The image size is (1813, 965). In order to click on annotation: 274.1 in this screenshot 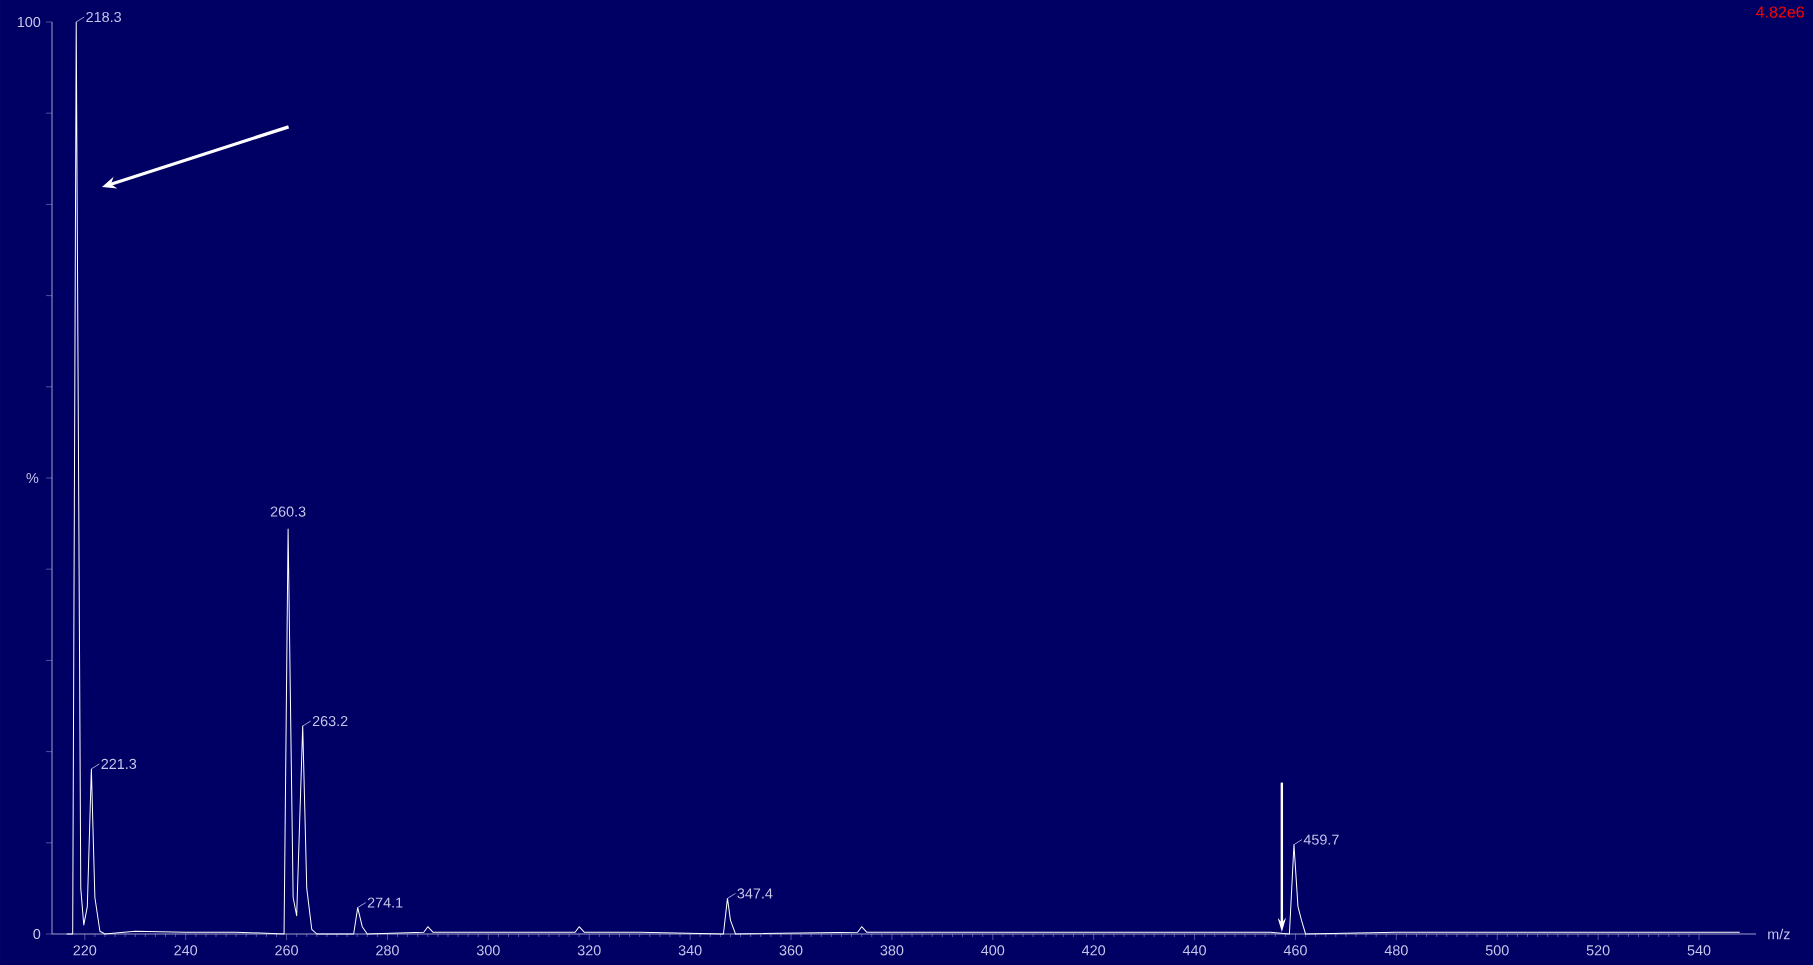, I will do `click(385, 902)`.